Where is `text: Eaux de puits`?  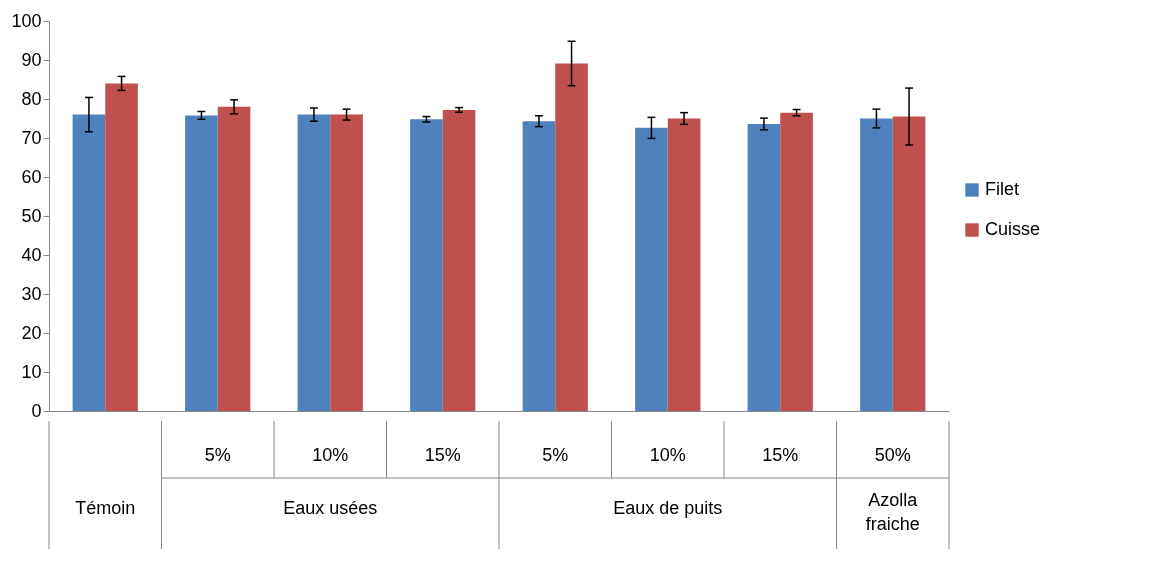
text: Eaux de puits is located at coordinates (668, 508).